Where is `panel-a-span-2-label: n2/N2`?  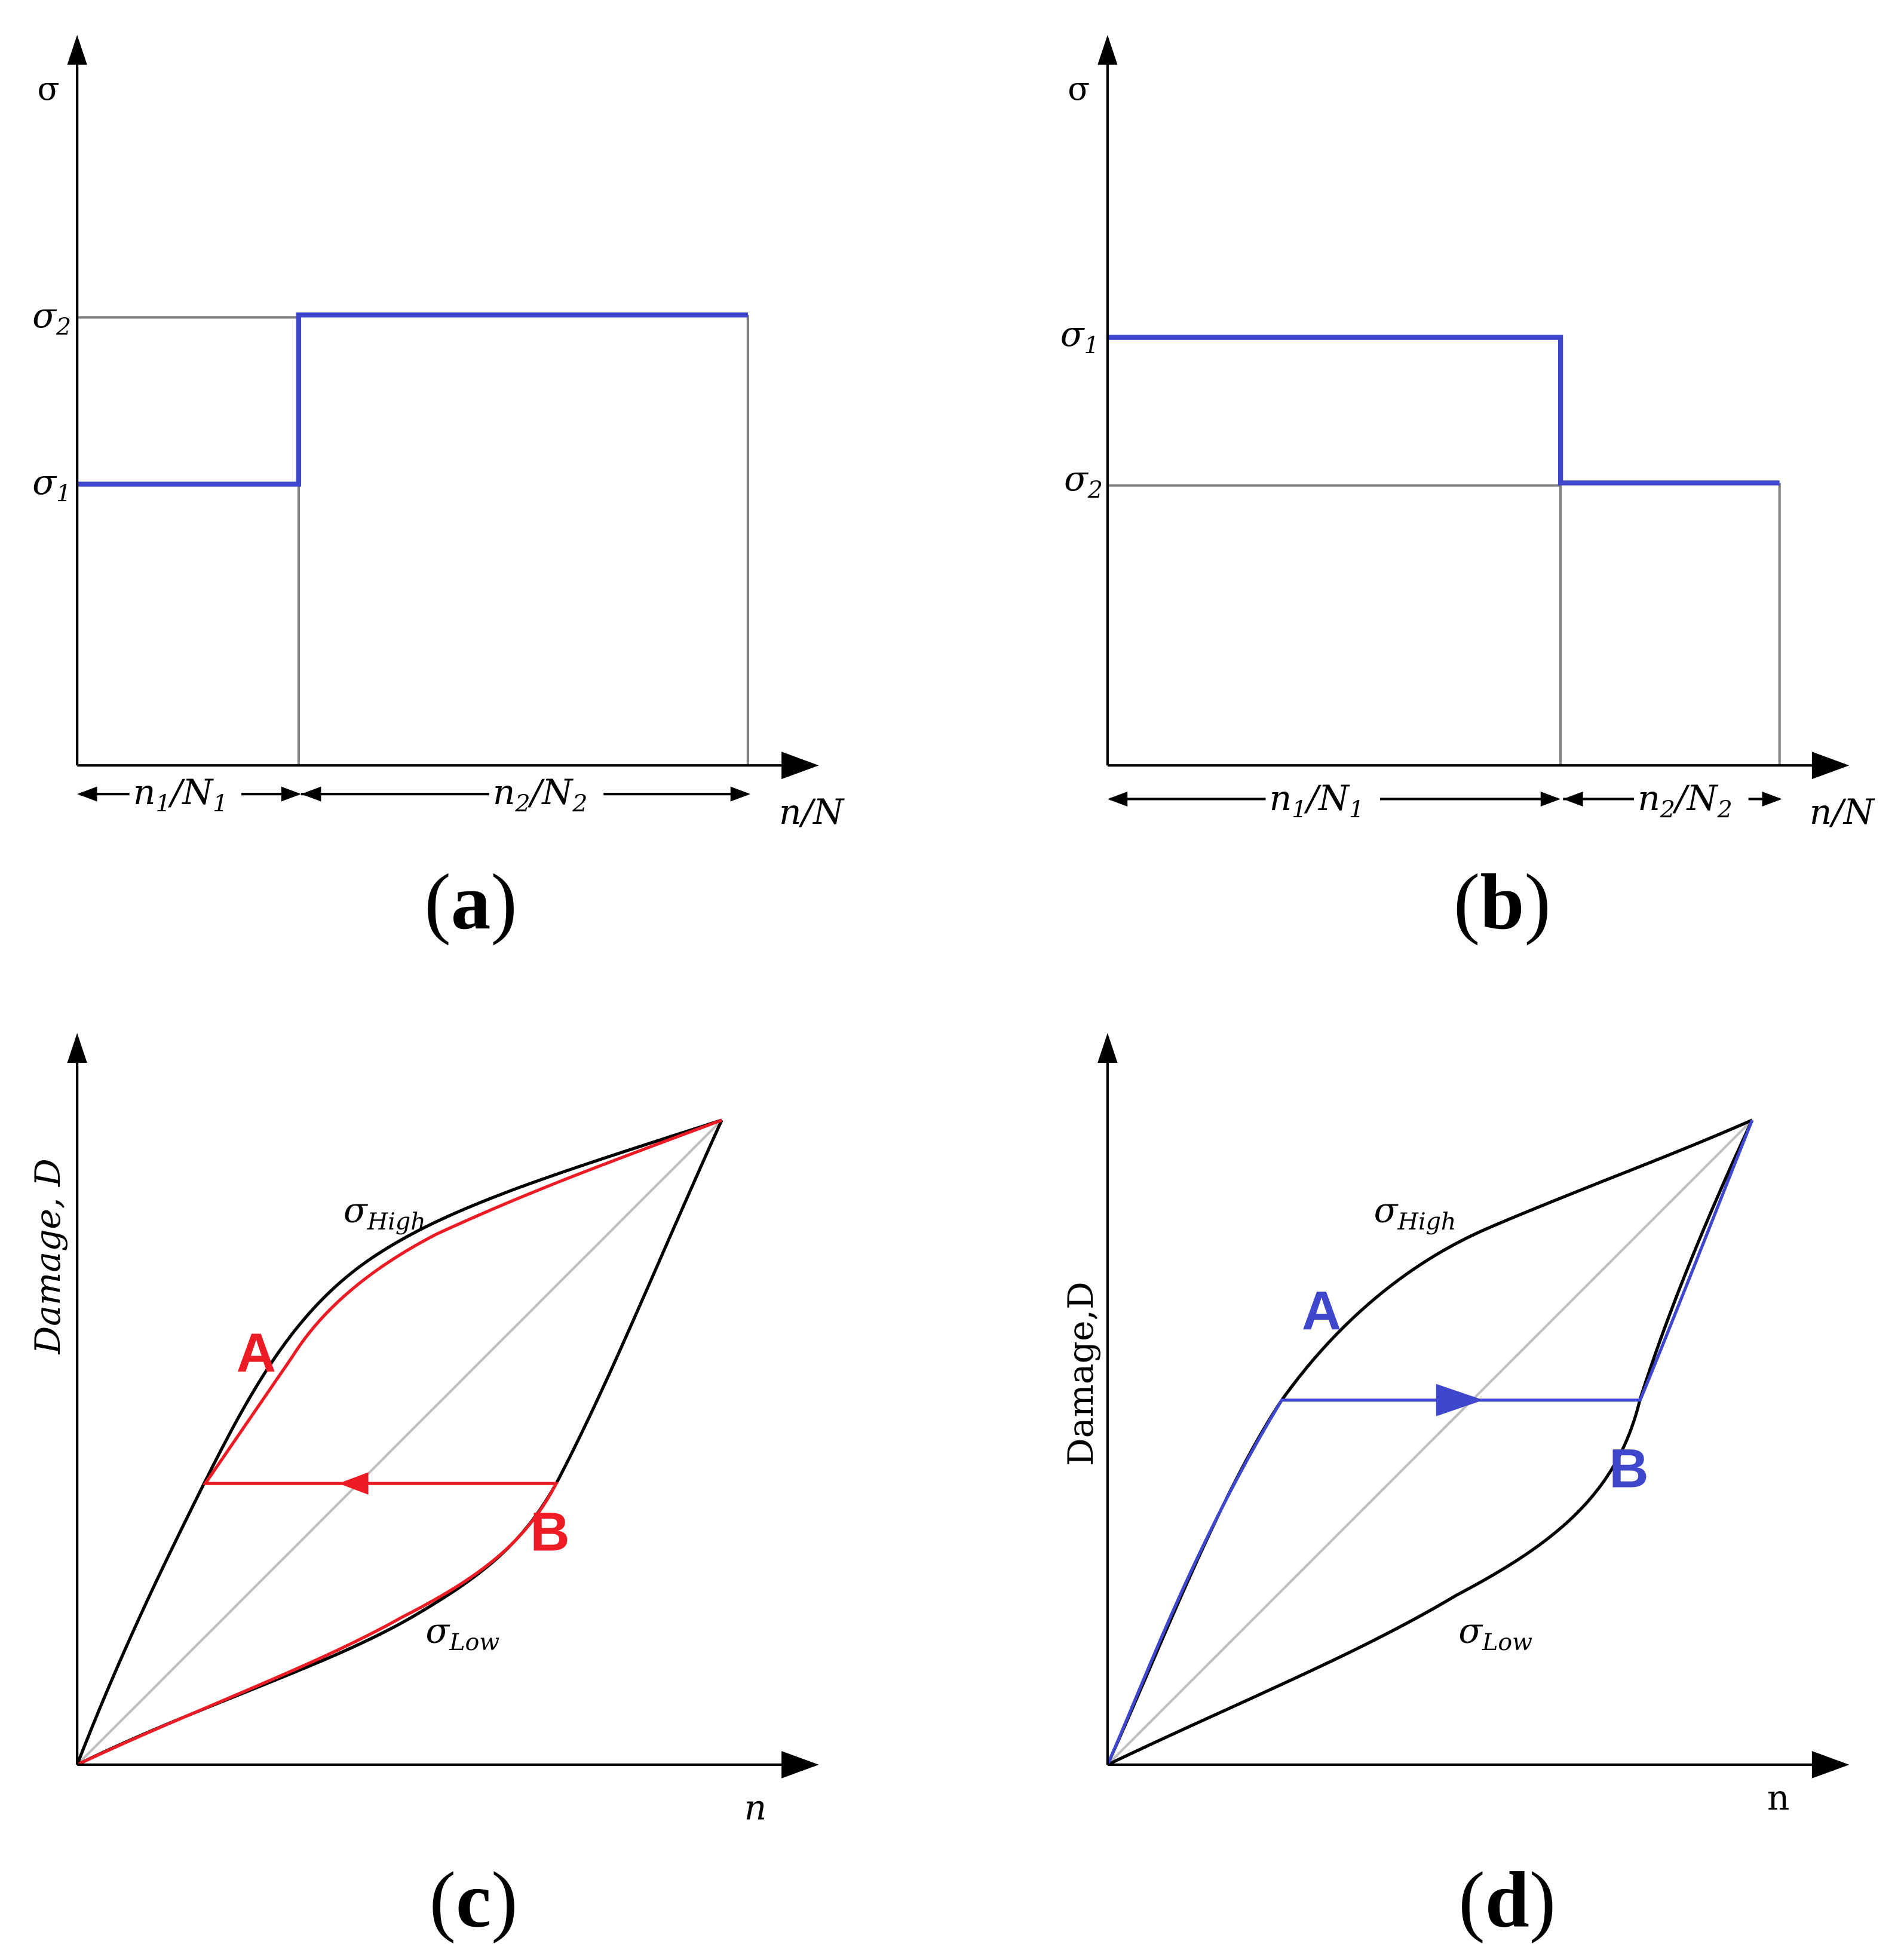 panel-a-span-2-label: n2/N2 is located at coordinates (540, 794).